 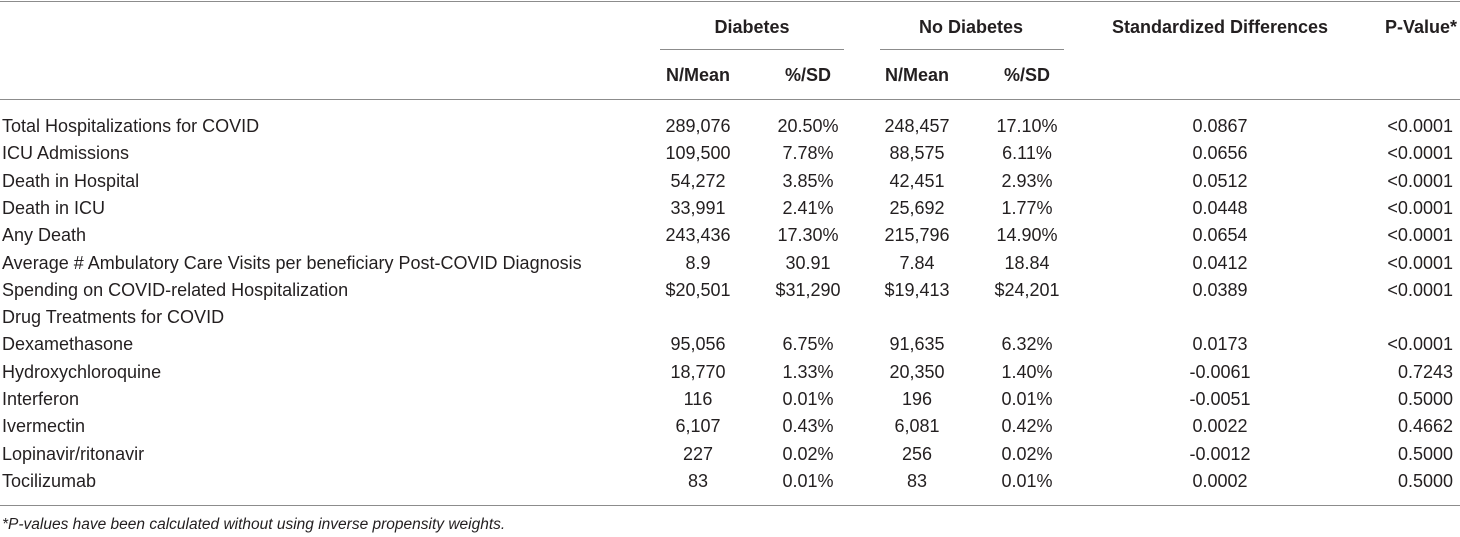 What do you see at coordinates (917, 344) in the screenshot?
I see `no-diabetes-n-mean: 91,635` at bounding box center [917, 344].